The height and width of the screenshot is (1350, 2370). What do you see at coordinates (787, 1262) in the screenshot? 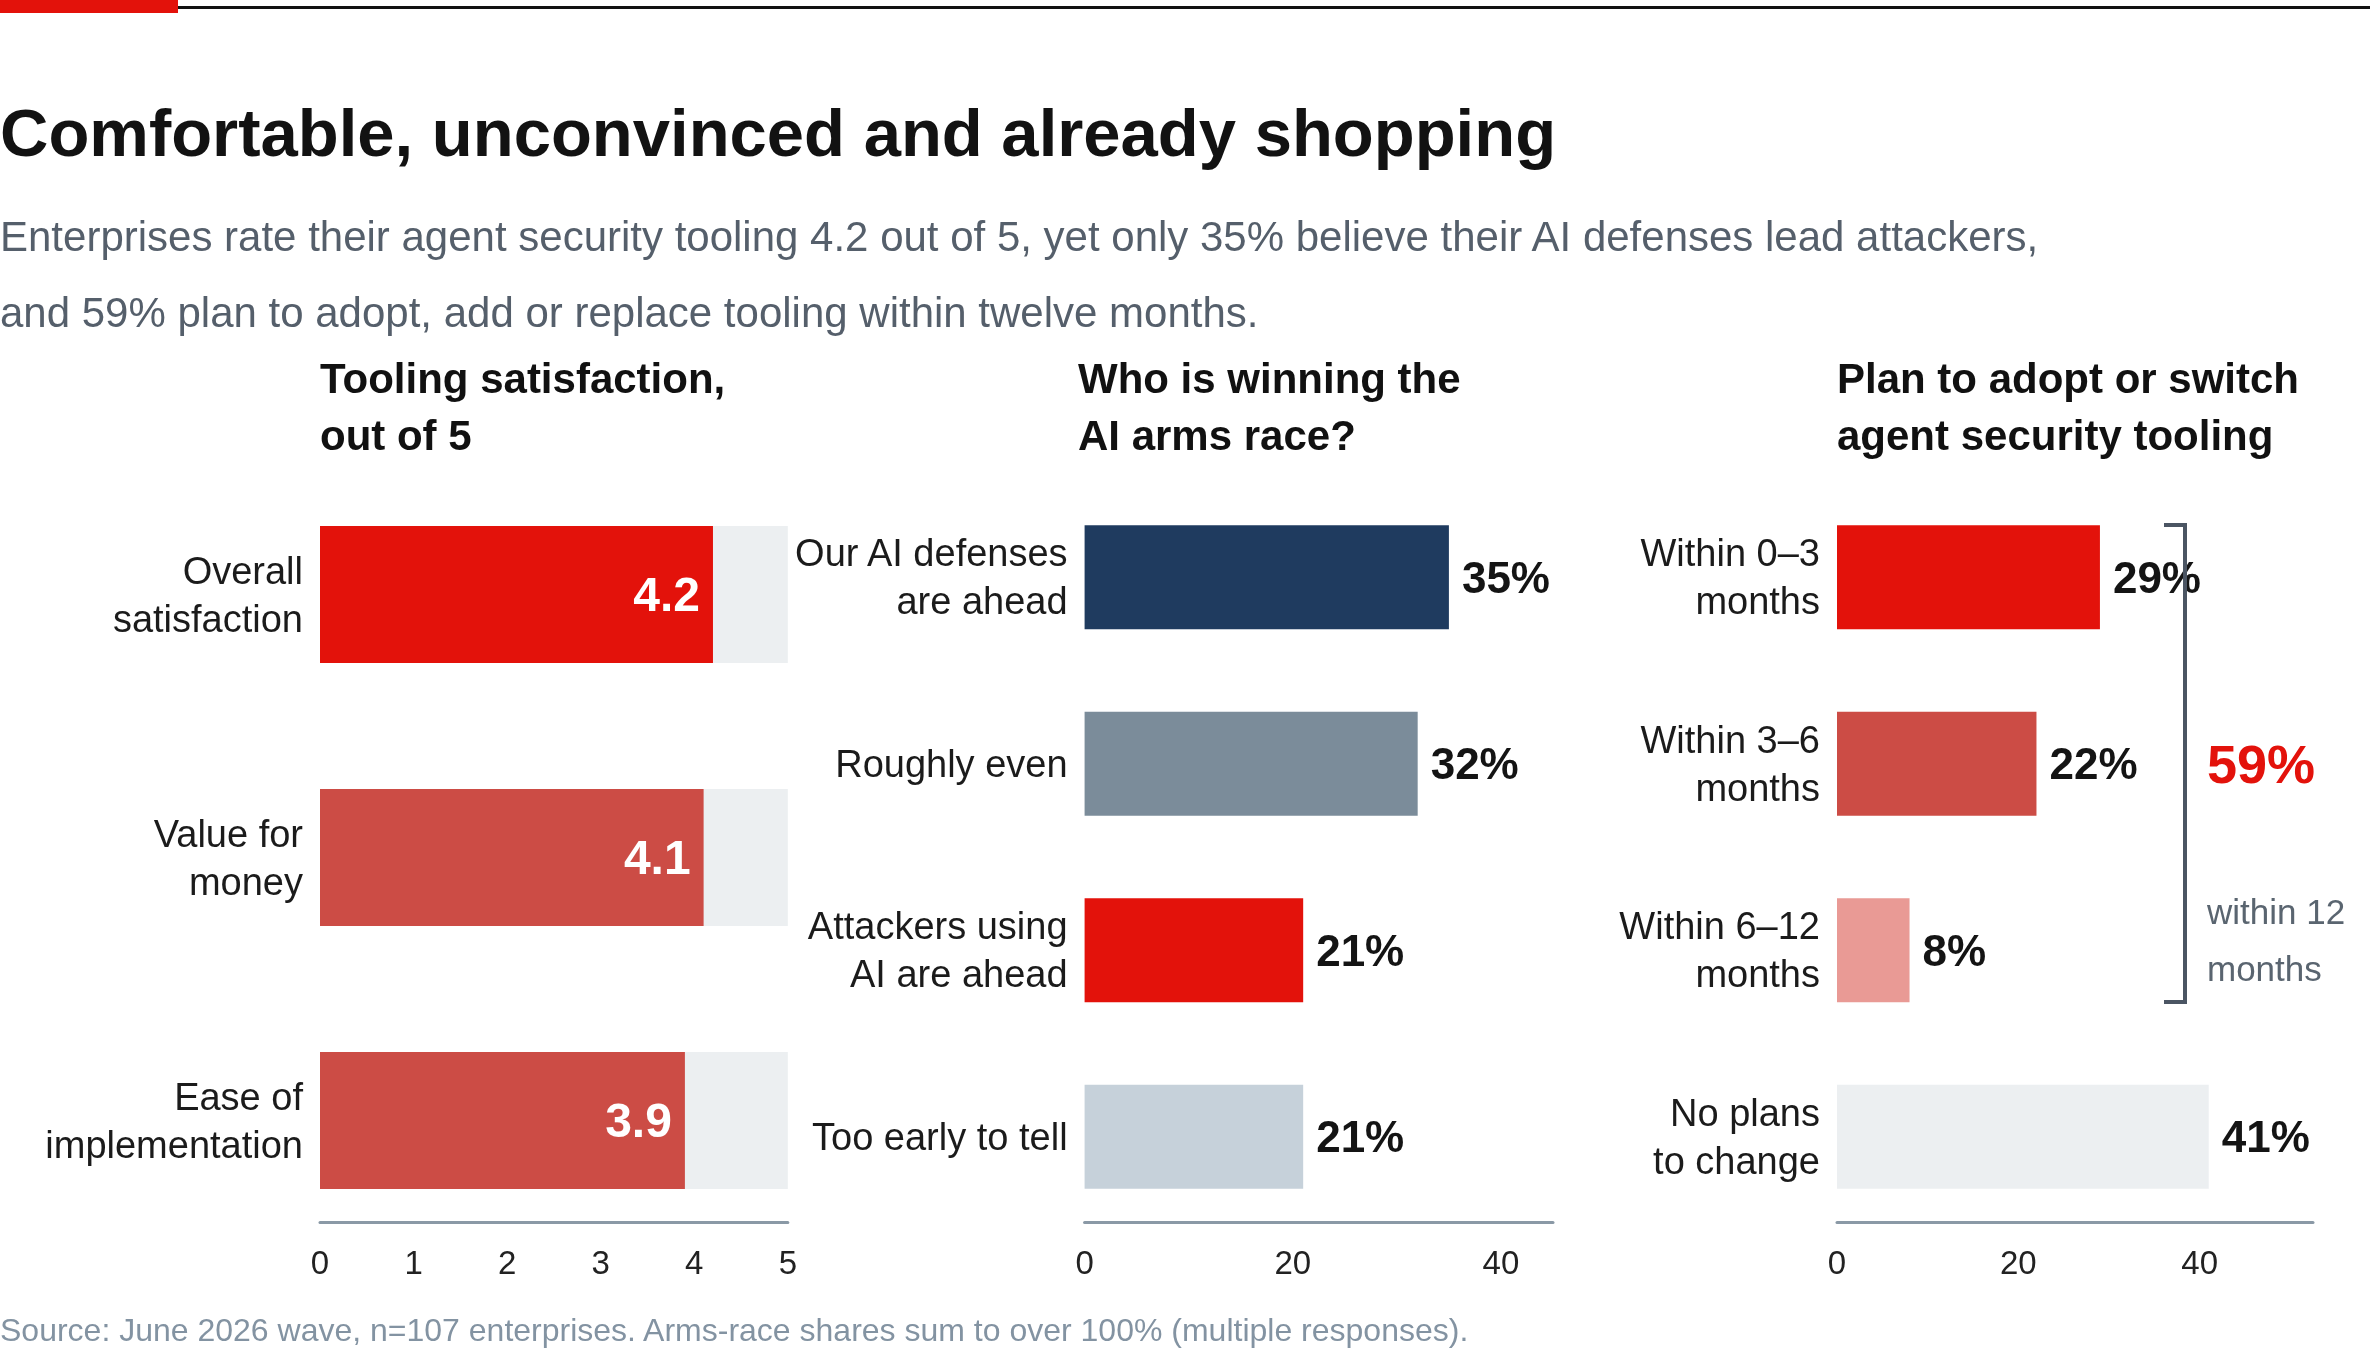
I see `x-tick-label: 5` at bounding box center [787, 1262].